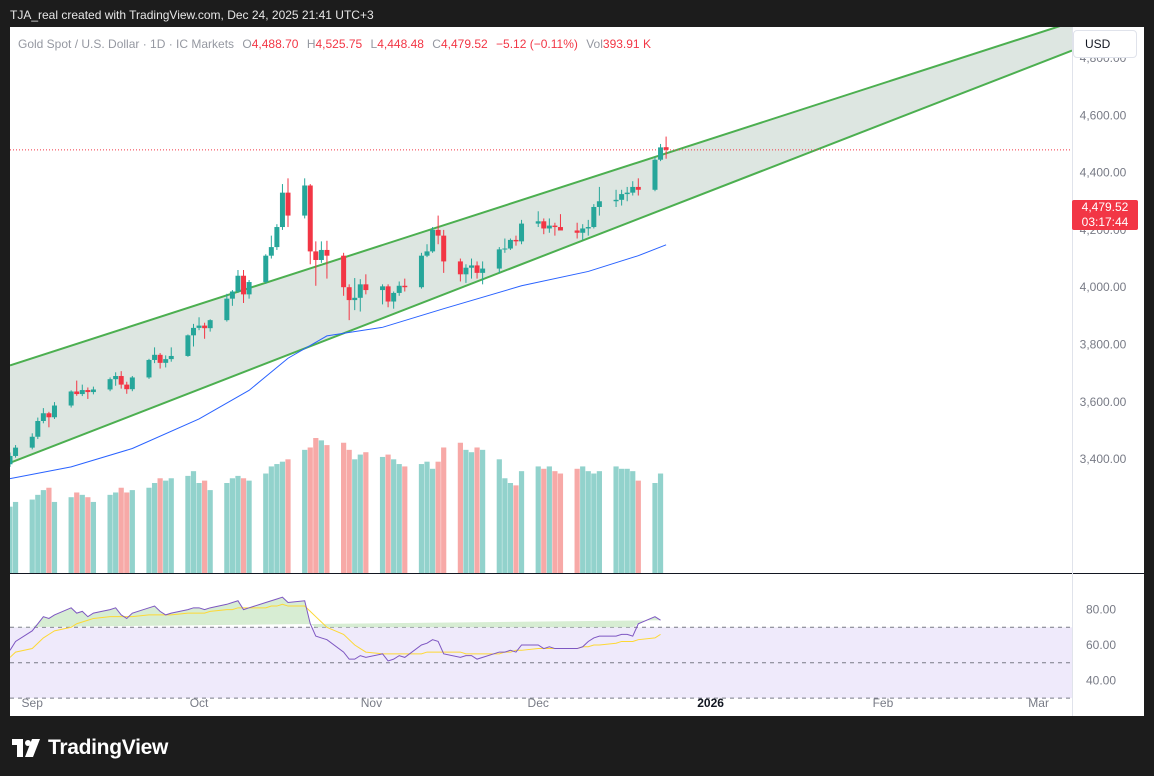 This screenshot has width=1154, height=776. What do you see at coordinates (1105, 215) in the screenshot?
I see `price-tag: 4,479.52 03:17:44` at bounding box center [1105, 215].